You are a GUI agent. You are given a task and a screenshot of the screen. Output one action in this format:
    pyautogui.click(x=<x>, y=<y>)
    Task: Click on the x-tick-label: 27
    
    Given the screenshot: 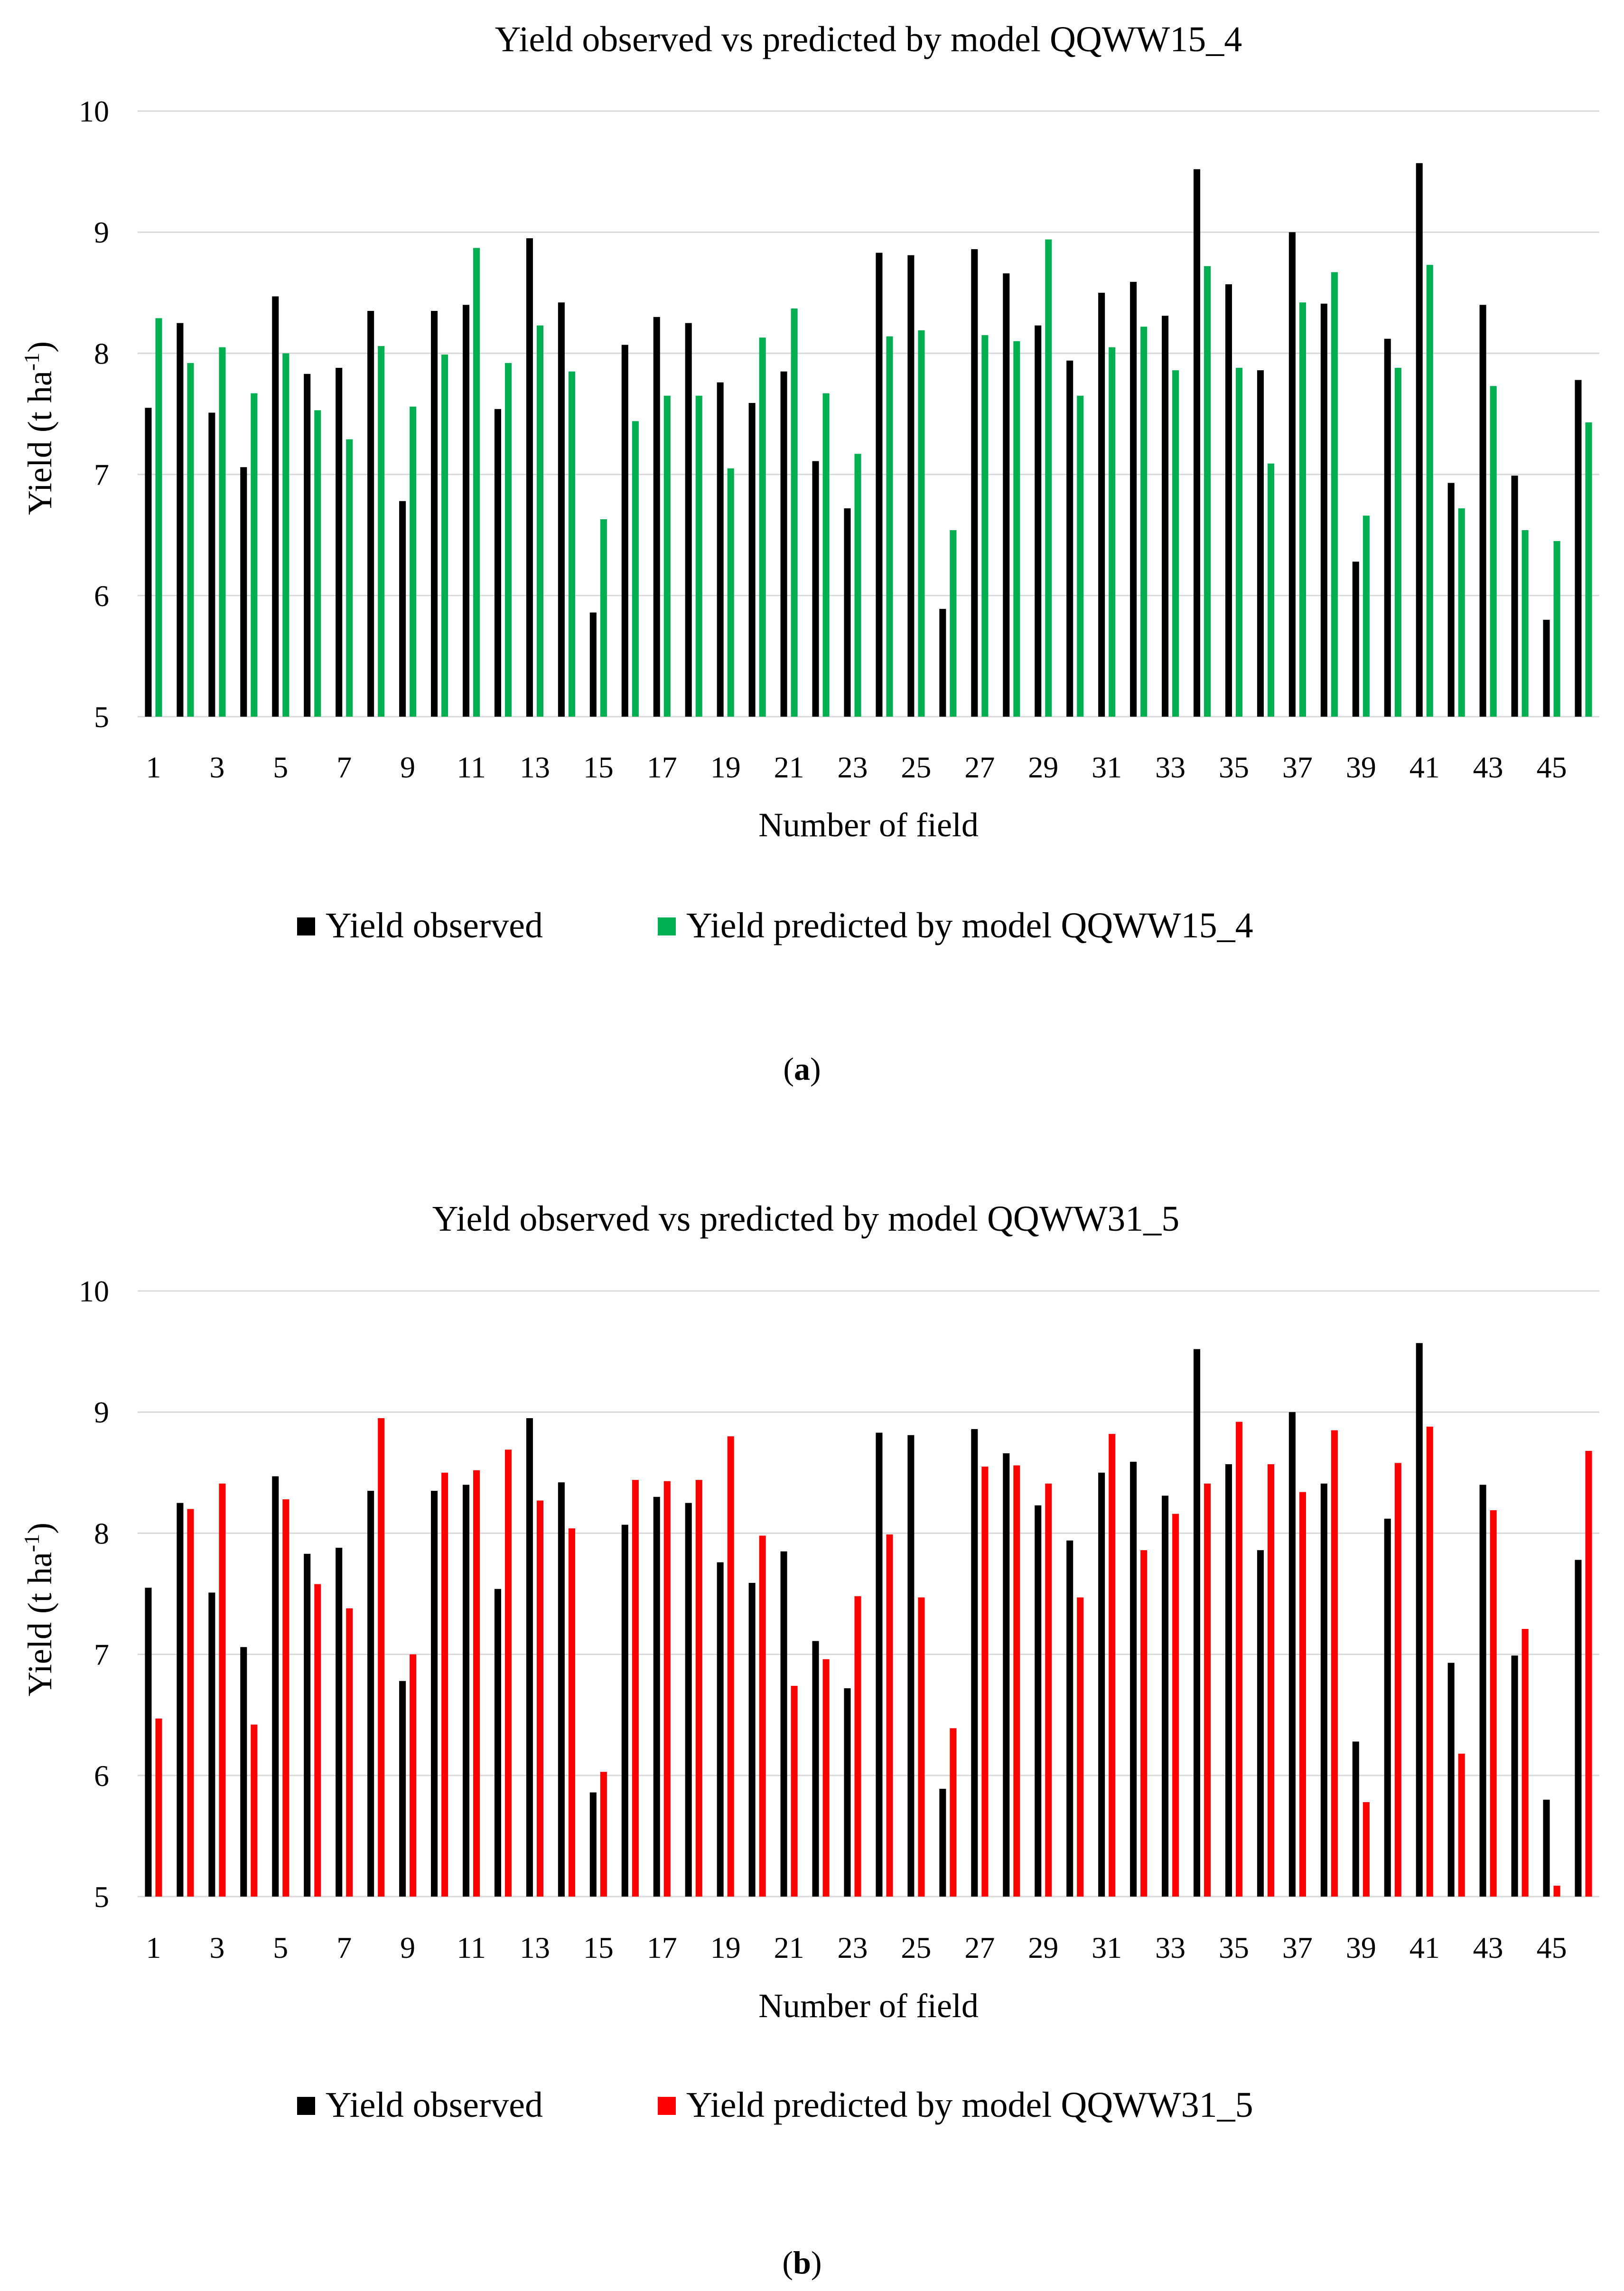 What is the action you would take?
    pyautogui.click(x=979, y=767)
    